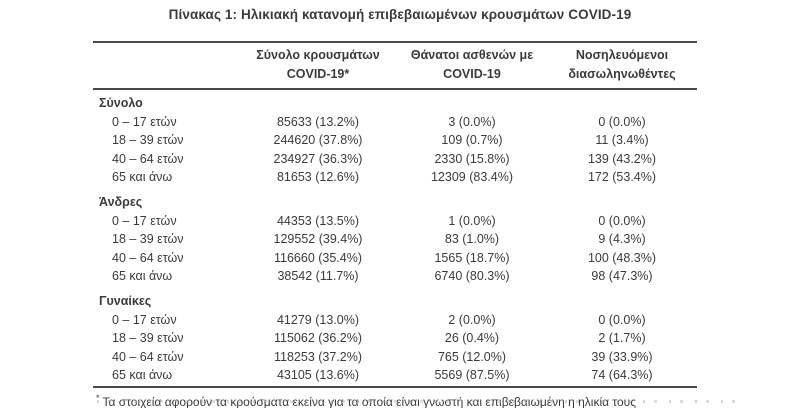 Image resolution: width=800 pixels, height=408 pixels. What do you see at coordinates (622, 55) in the screenshot?
I see `column-header-line: Νοσηλευόμενοι` at bounding box center [622, 55].